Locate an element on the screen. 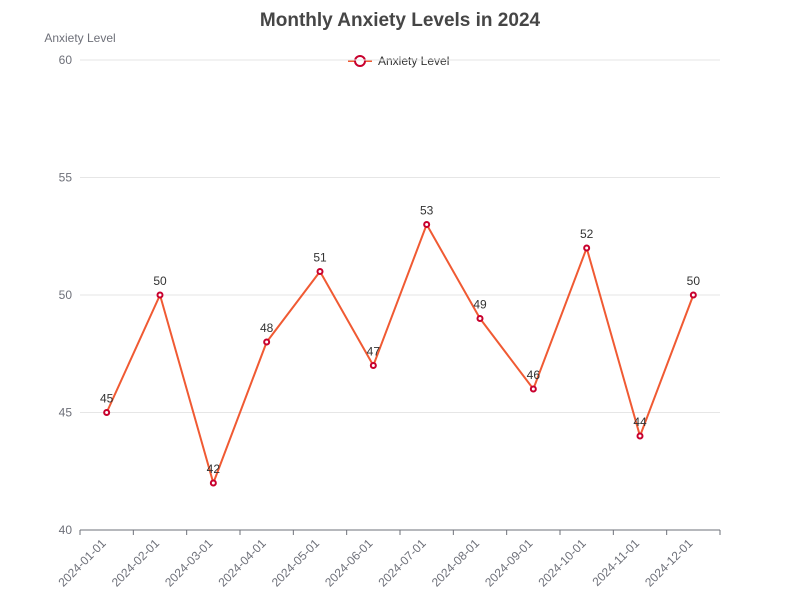 The height and width of the screenshot is (600, 800). data-label: 47 is located at coordinates (374, 352).